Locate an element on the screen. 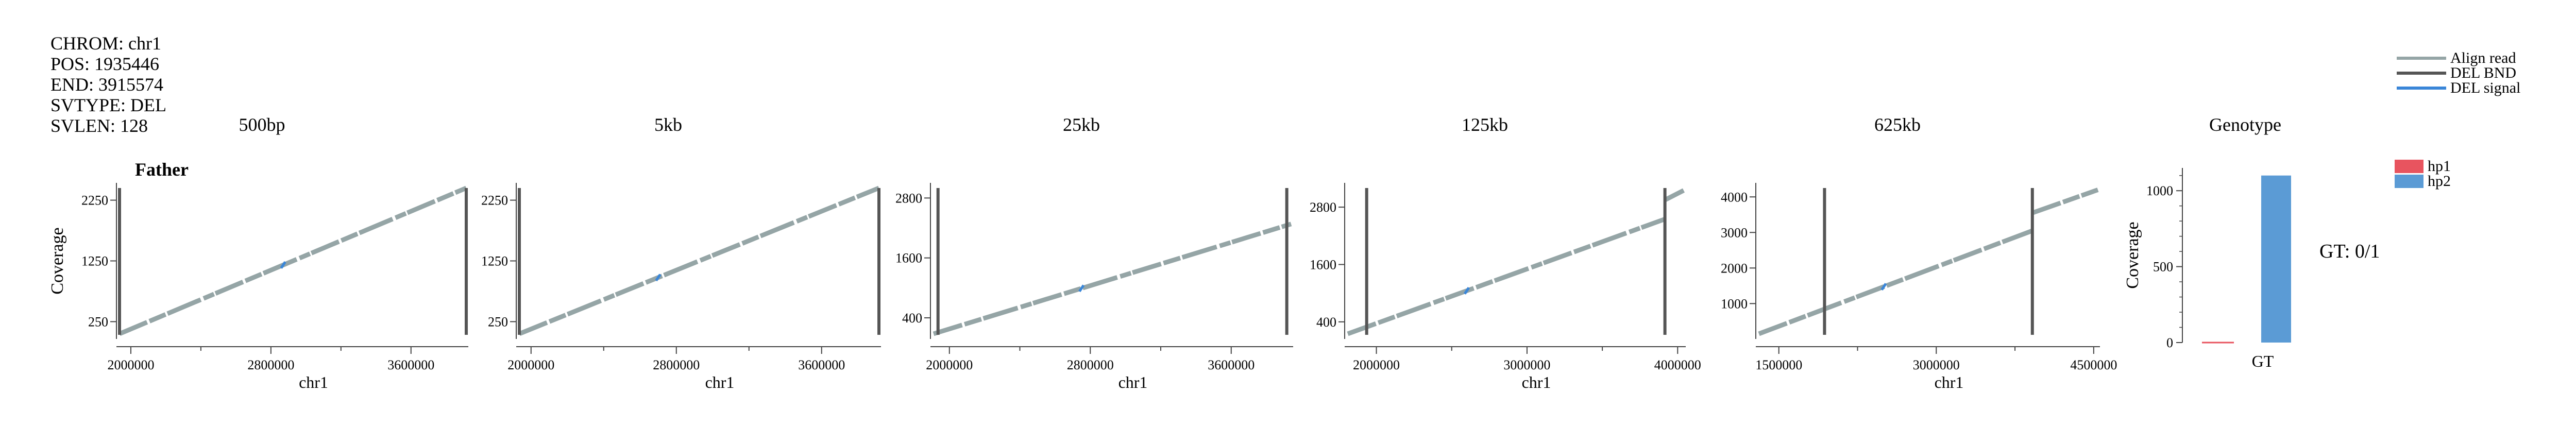  legend-label-hp1: hp1 is located at coordinates (2439, 166).